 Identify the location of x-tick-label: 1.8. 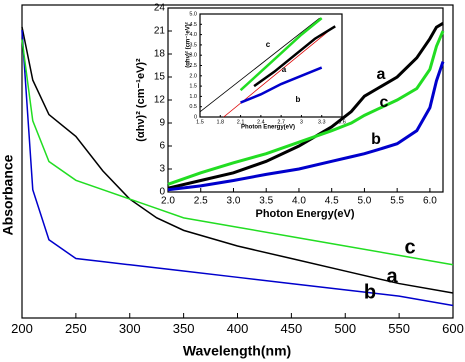
(220, 122).